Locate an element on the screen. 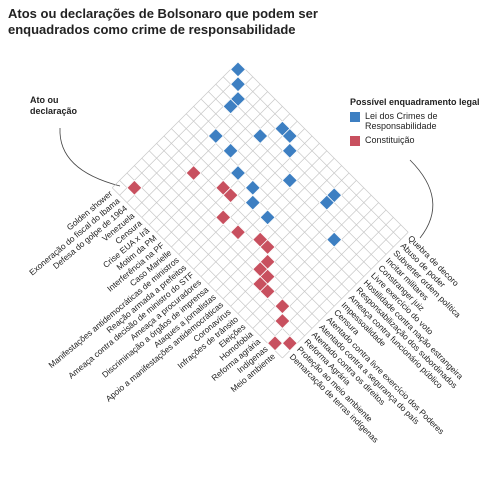 Image resolution: width=496 pixels, height=478 pixels. legend-item: Constituição is located at coordinates (415, 140).